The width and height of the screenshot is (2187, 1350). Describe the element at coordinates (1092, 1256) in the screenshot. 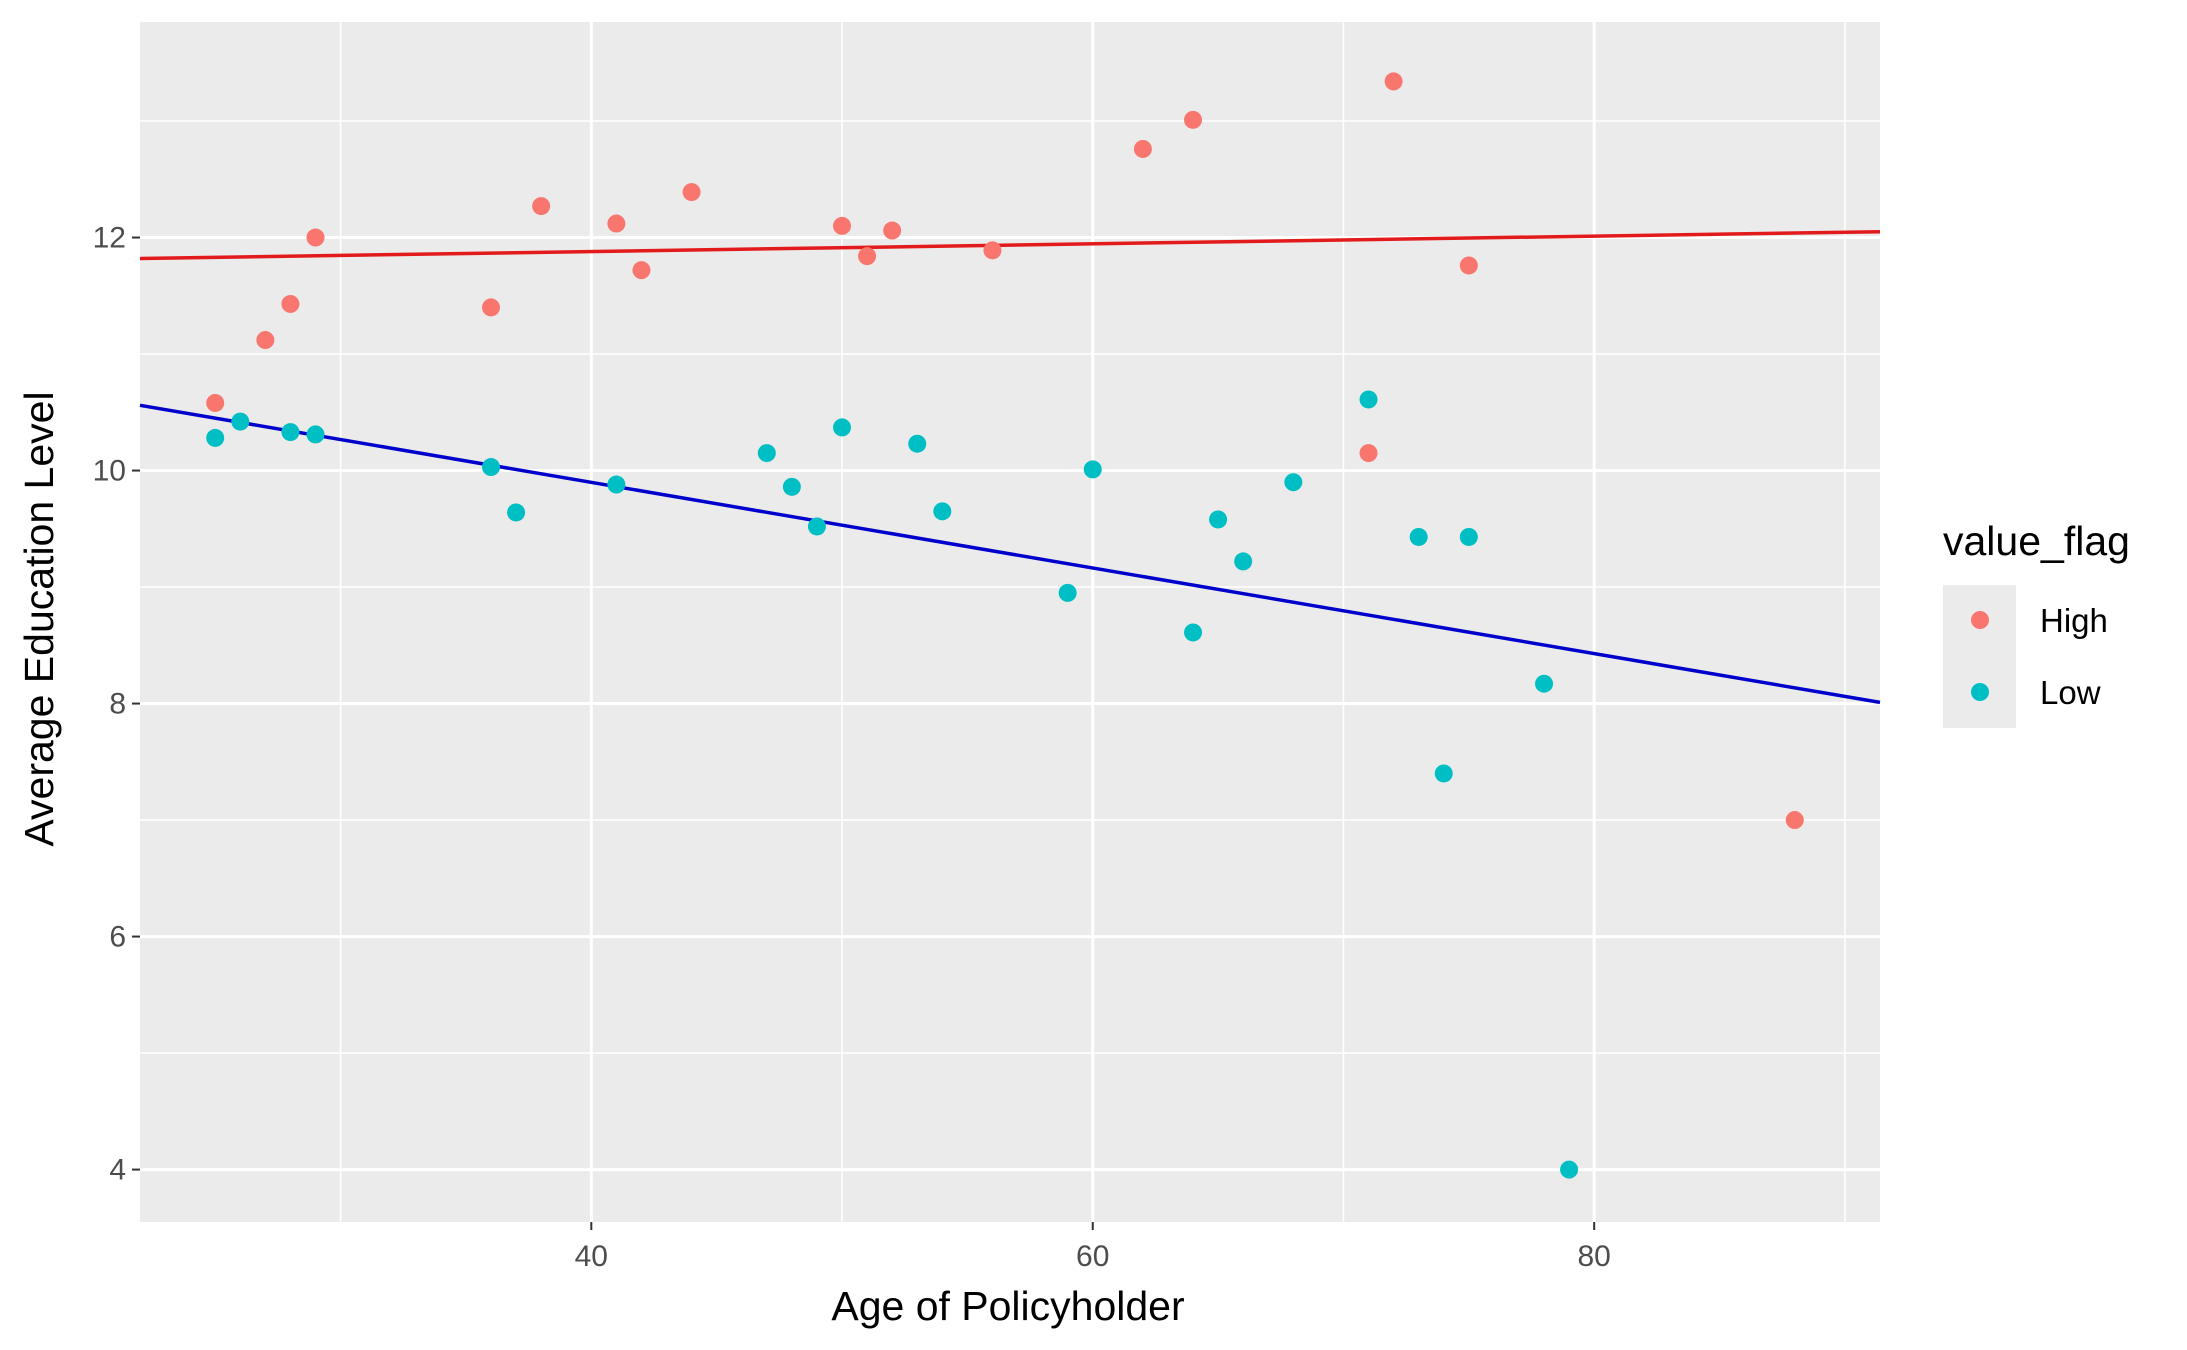

I see `x-tick-label: 60` at that location.